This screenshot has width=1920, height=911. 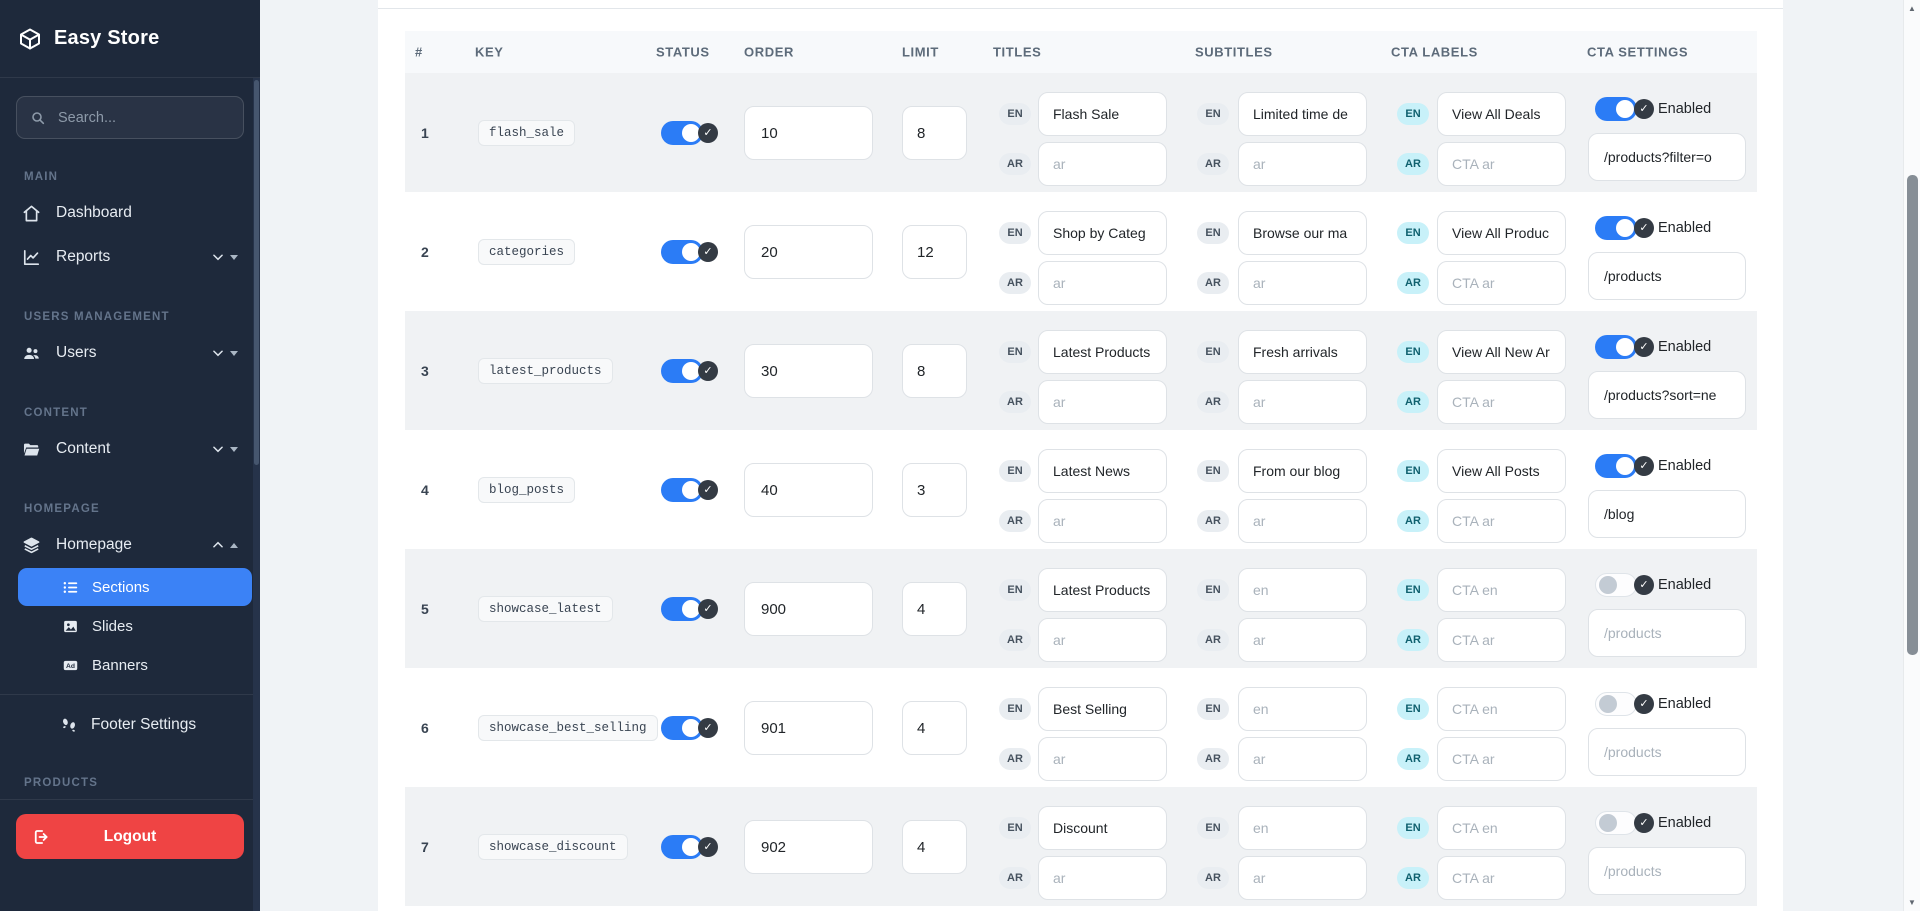 I want to click on section-key-badge: blog_posts, so click(x=527, y=489).